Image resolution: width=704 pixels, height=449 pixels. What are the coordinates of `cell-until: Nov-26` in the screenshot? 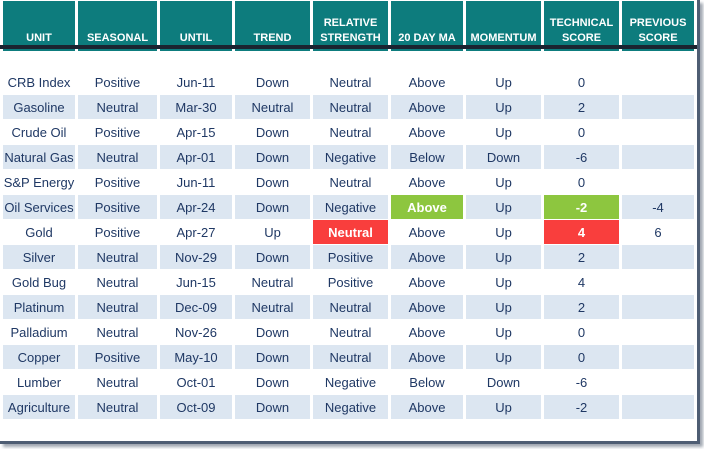 It's located at (196, 332).